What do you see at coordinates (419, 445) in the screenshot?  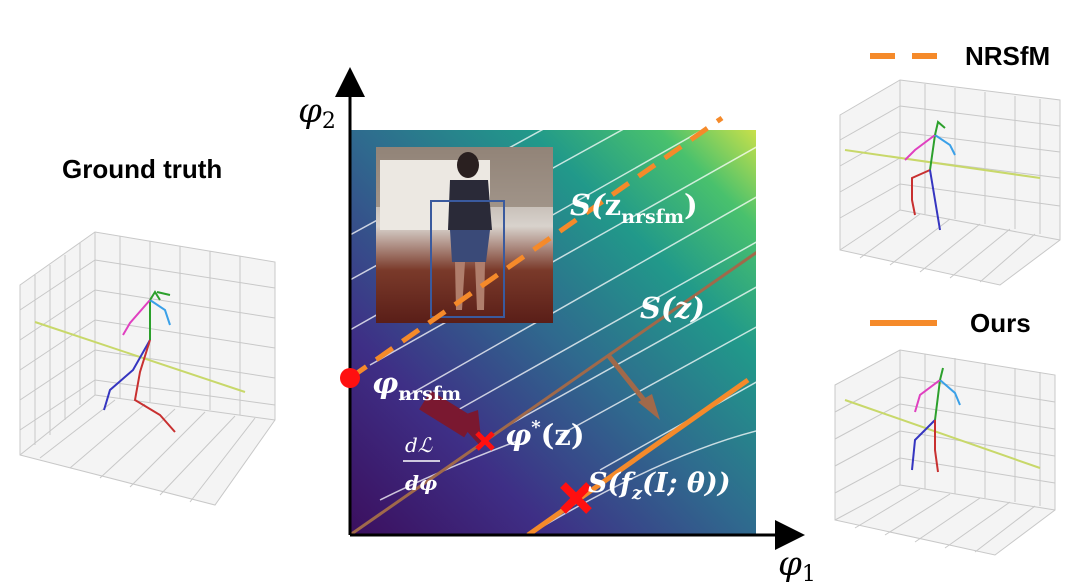 I see `svg-text: dℒ` at bounding box center [419, 445].